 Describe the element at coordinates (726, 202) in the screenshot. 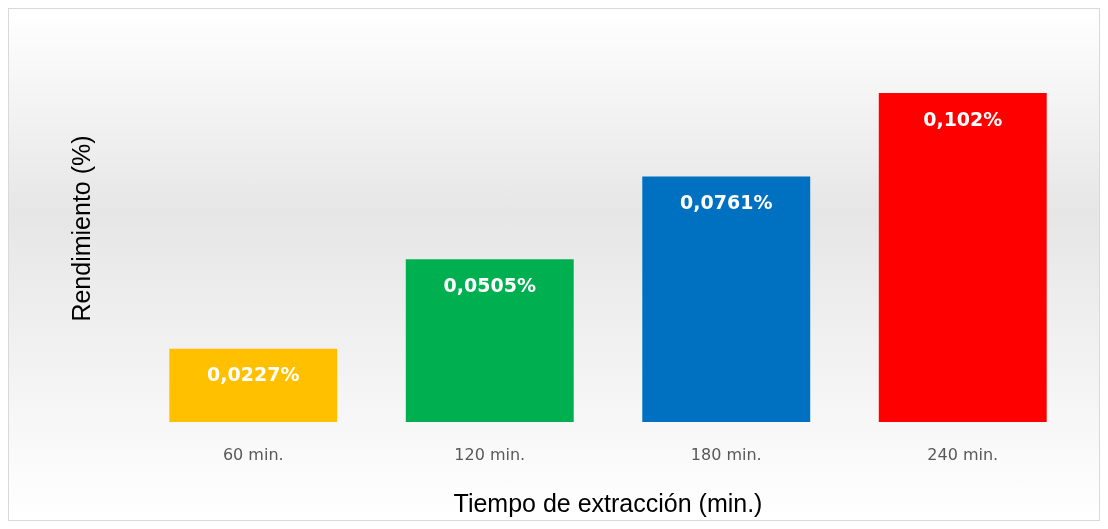

I see `data-label: 0,0761%` at that location.